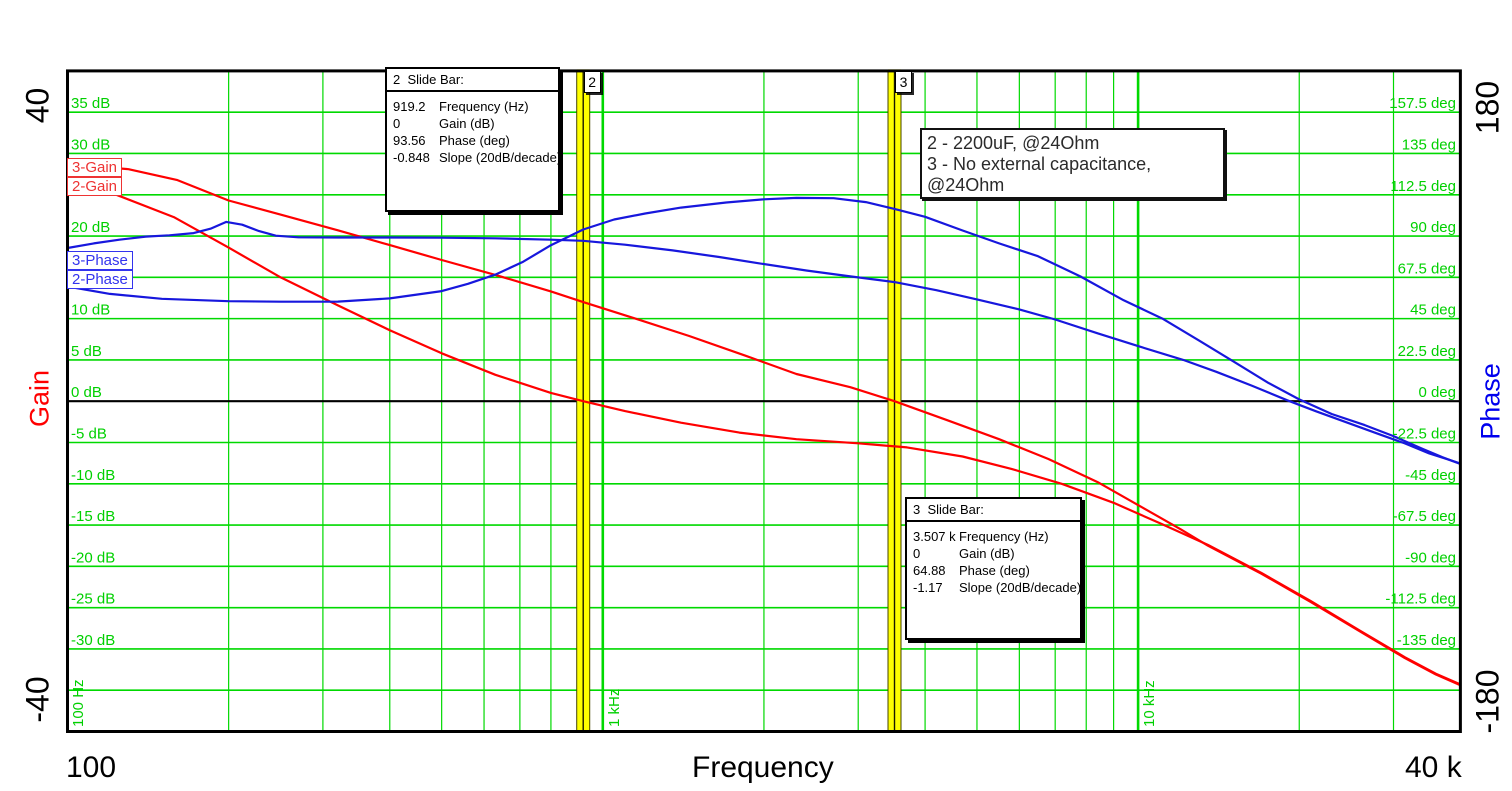 This screenshot has height=791, width=1512. What do you see at coordinates (90, 310) in the screenshot?
I see `gain-tick-label: 10 dB` at bounding box center [90, 310].